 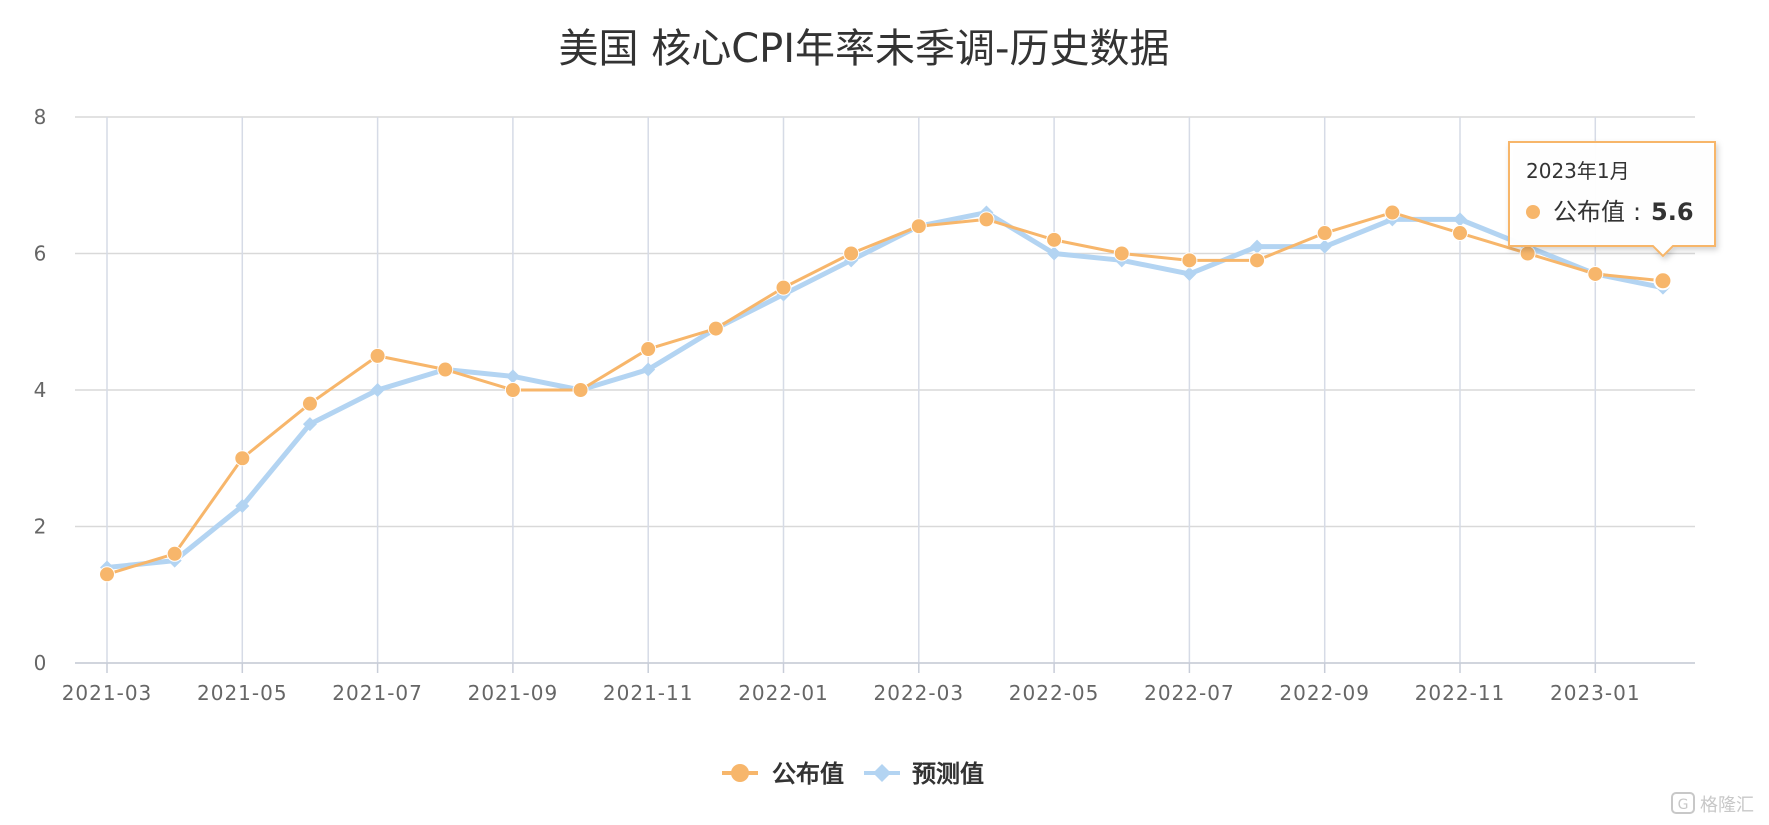 I want to click on x-tick-label: 2022-03, so click(x=919, y=693).